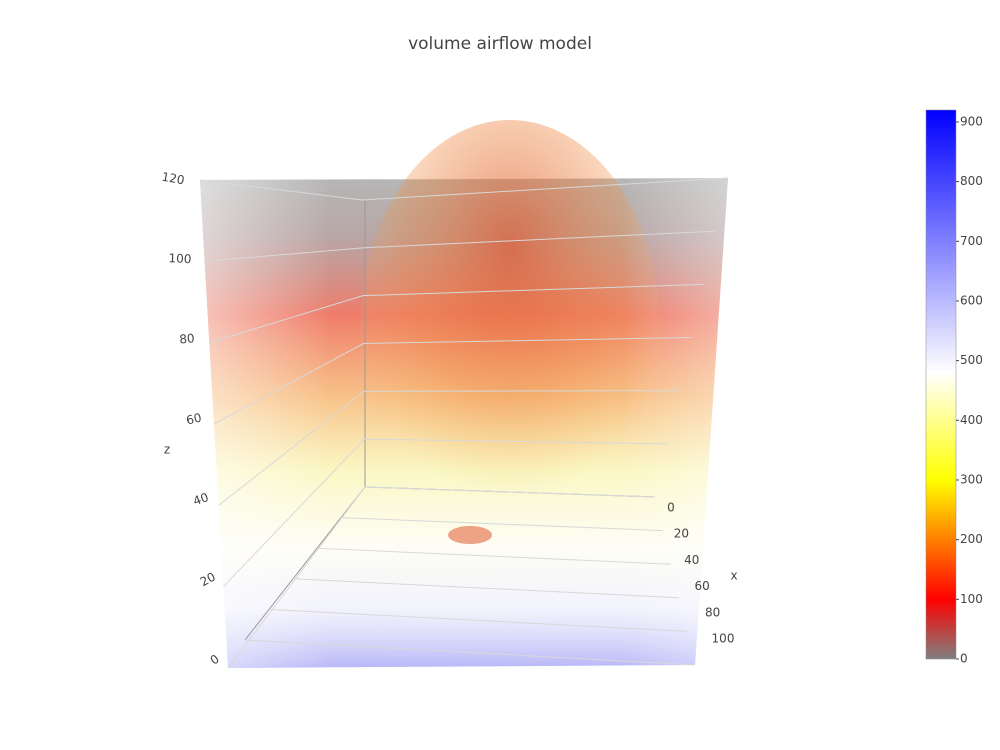 This screenshot has width=1000, height=750. I want to click on x-axis-title: x, so click(733, 576).